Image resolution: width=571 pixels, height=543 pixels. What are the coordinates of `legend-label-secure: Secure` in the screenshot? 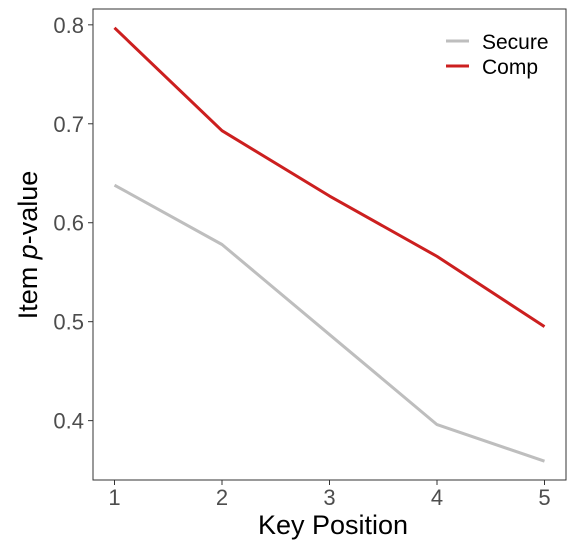 It's located at (515, 42).